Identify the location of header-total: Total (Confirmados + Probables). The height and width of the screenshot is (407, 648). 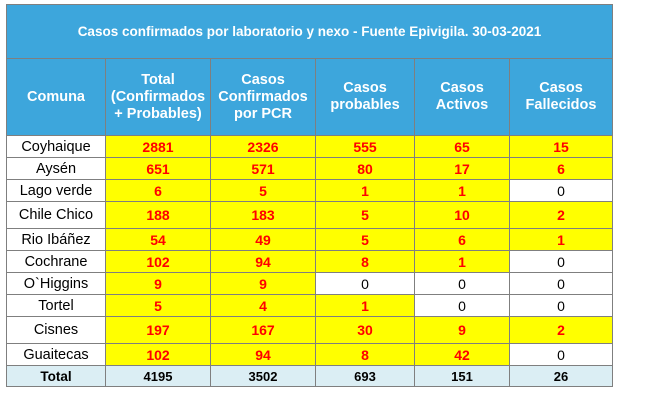
(158, 97).